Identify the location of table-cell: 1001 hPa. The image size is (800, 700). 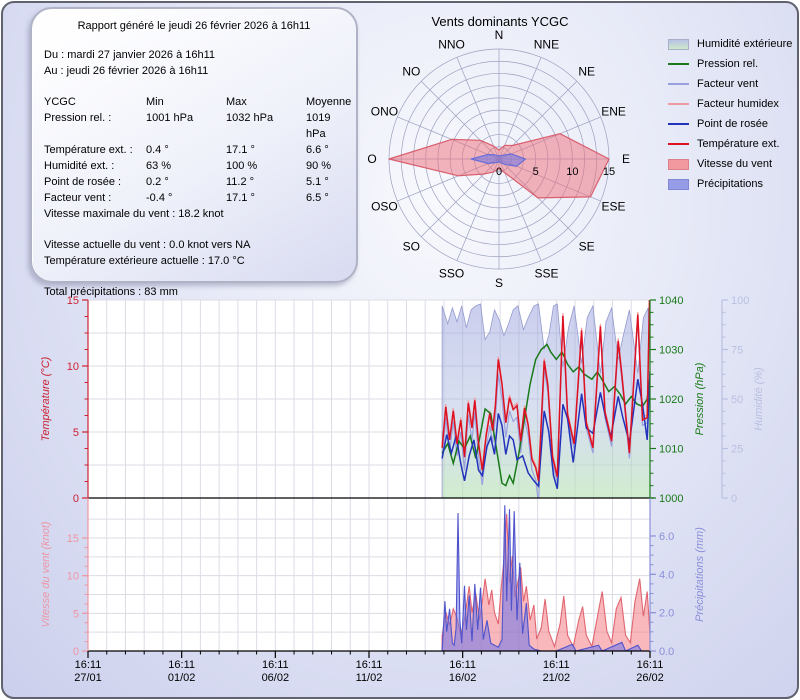
(170, 118).